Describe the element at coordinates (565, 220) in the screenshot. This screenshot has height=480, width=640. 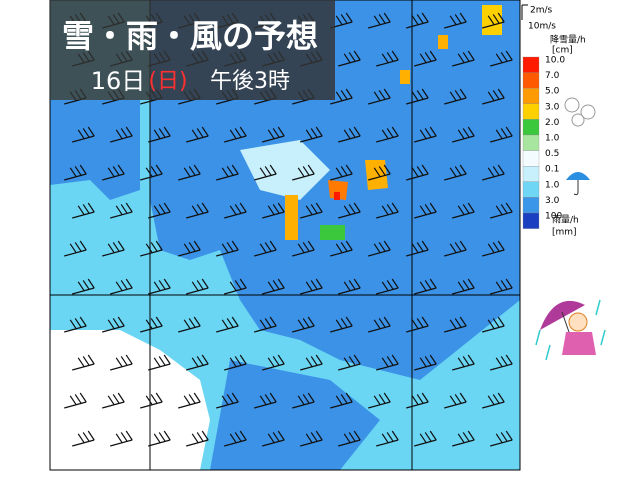
I see `rain-title: 雨量/h` at that location.